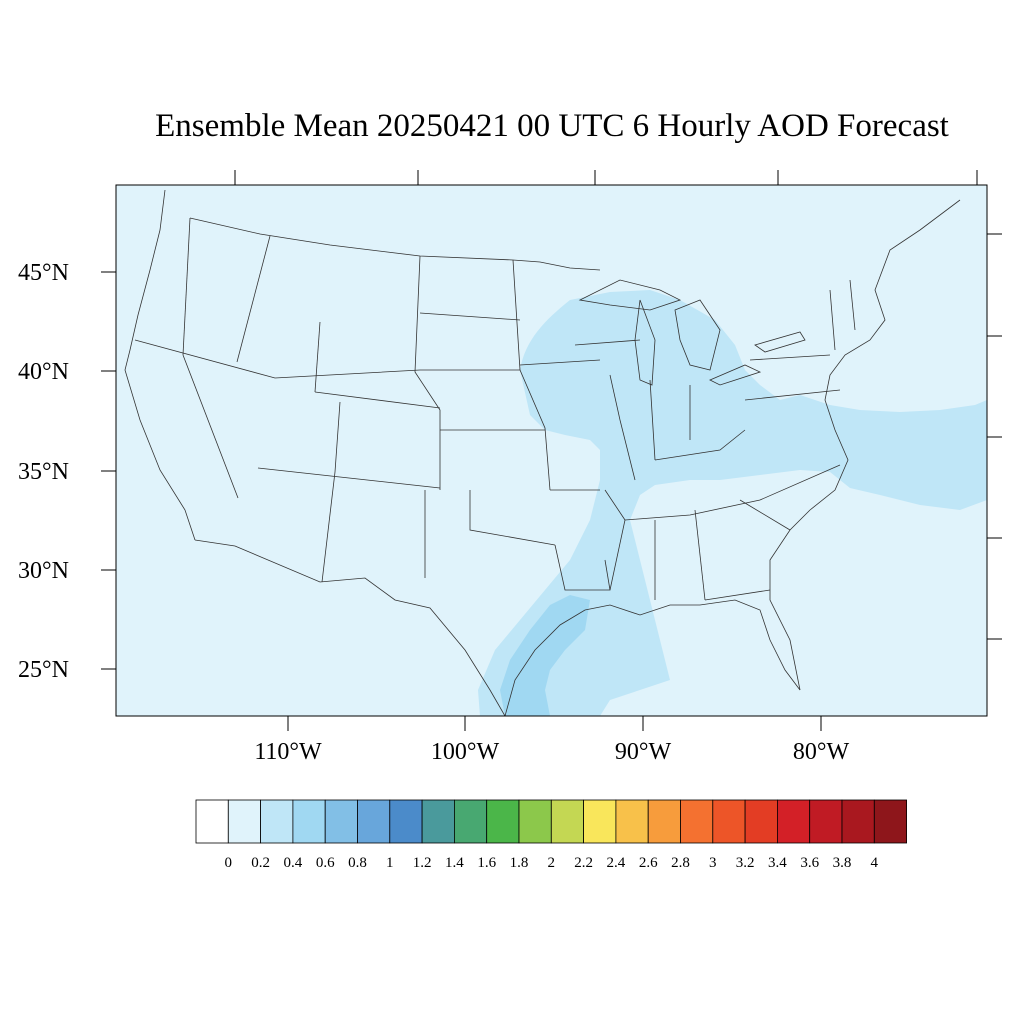 This screenshot has height=1024, width=1024. What do you see at coordinates (551, 863) in the screenshot?
I see `colorbar-label: 2` at bounding box center [551, 863].